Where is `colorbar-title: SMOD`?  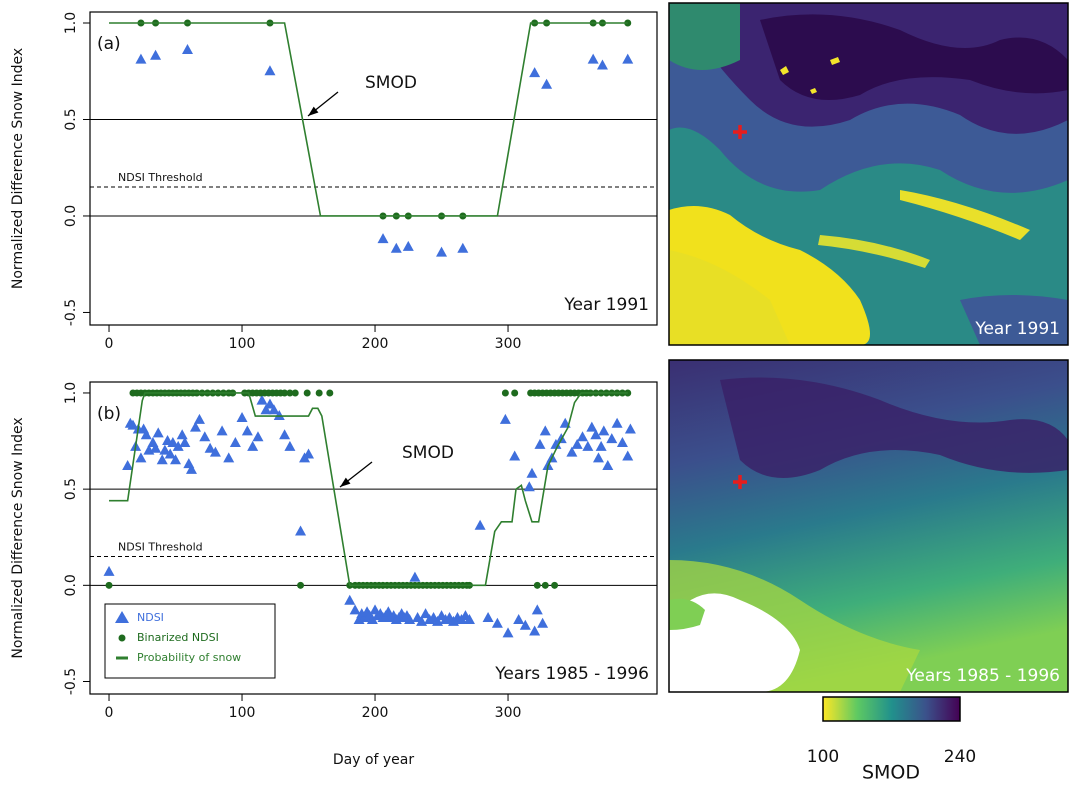 colorbar-title: SMOD is located at coordinates (891, 773).